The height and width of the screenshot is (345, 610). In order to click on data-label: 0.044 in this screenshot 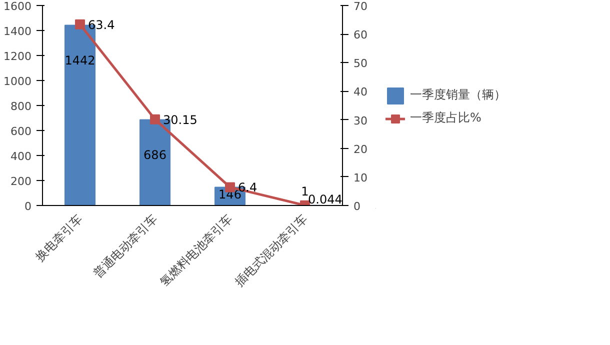, I will do `click(325, 199)`.